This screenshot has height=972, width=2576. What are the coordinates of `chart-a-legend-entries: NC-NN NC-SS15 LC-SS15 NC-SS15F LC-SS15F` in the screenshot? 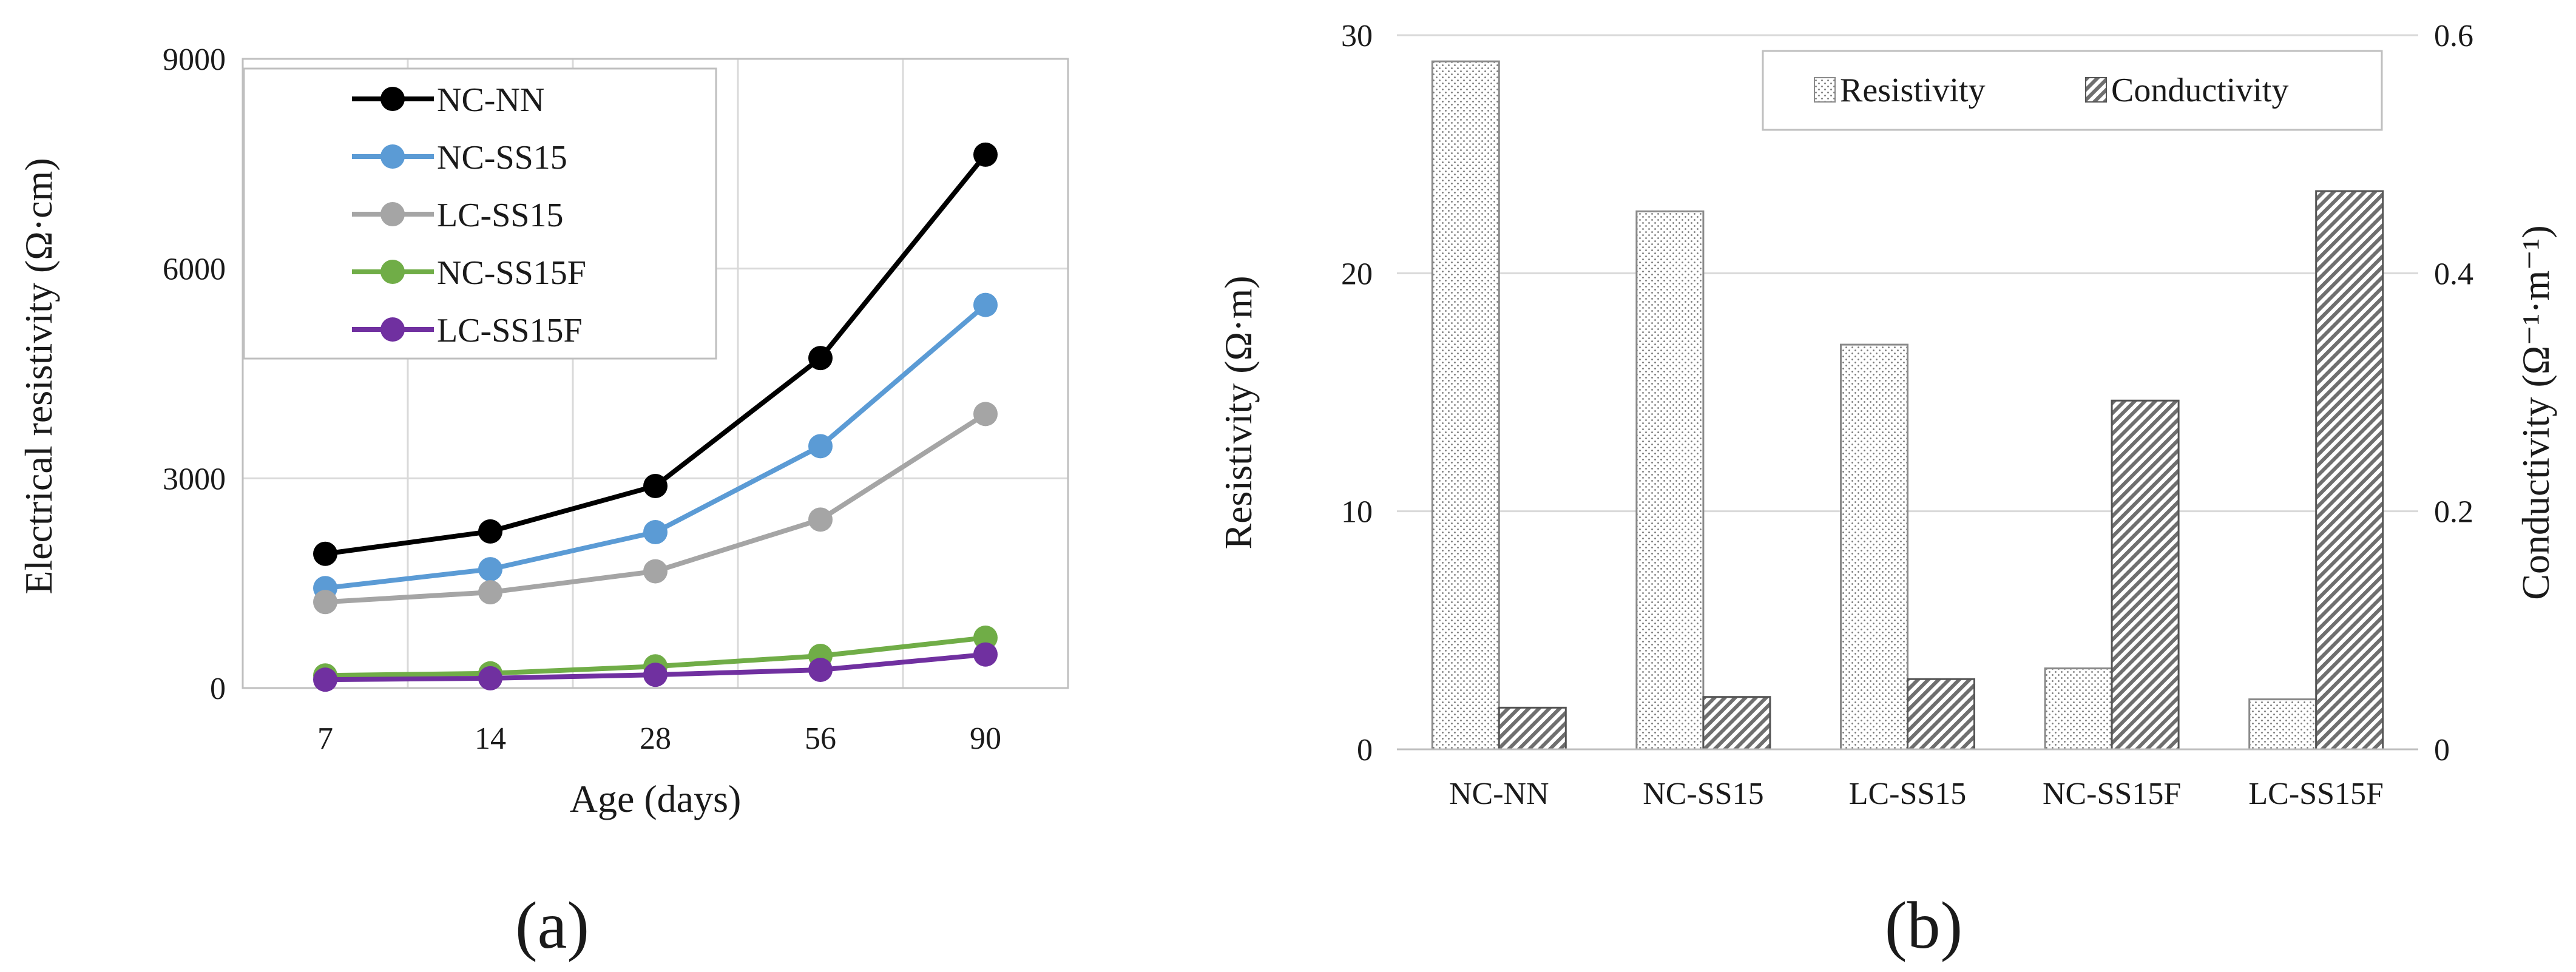 It's located at (469, 215).